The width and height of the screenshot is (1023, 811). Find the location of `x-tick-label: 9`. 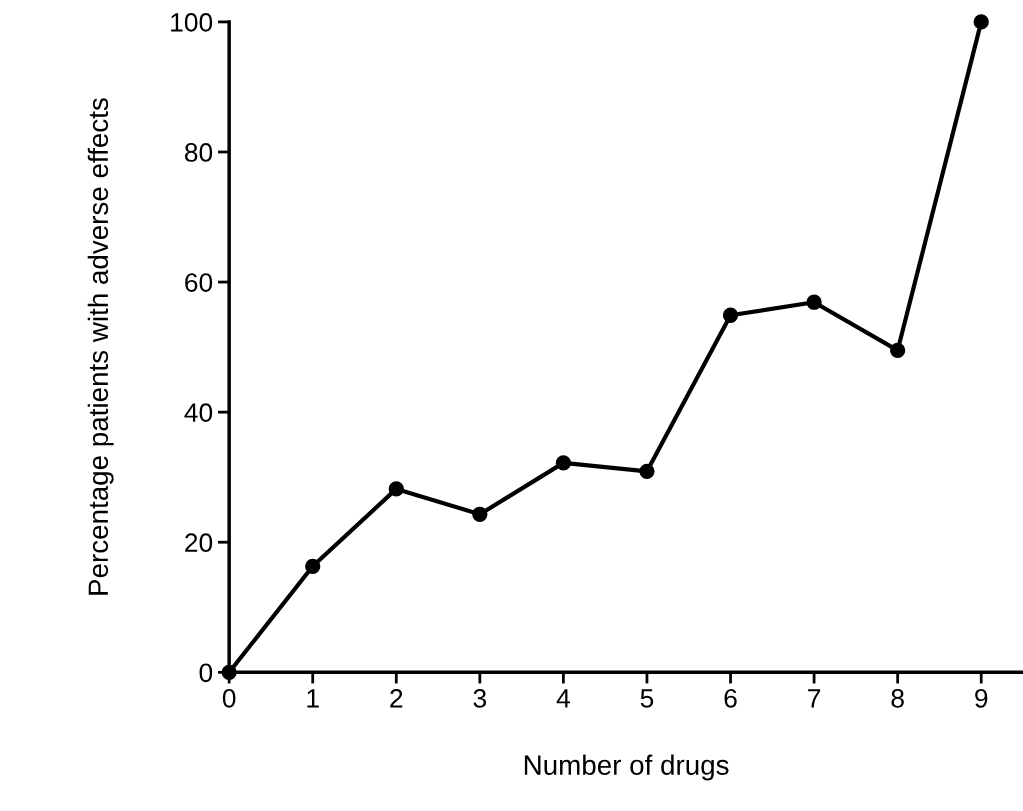

x-tick-label: 9 is located at coordinates (981, 698).